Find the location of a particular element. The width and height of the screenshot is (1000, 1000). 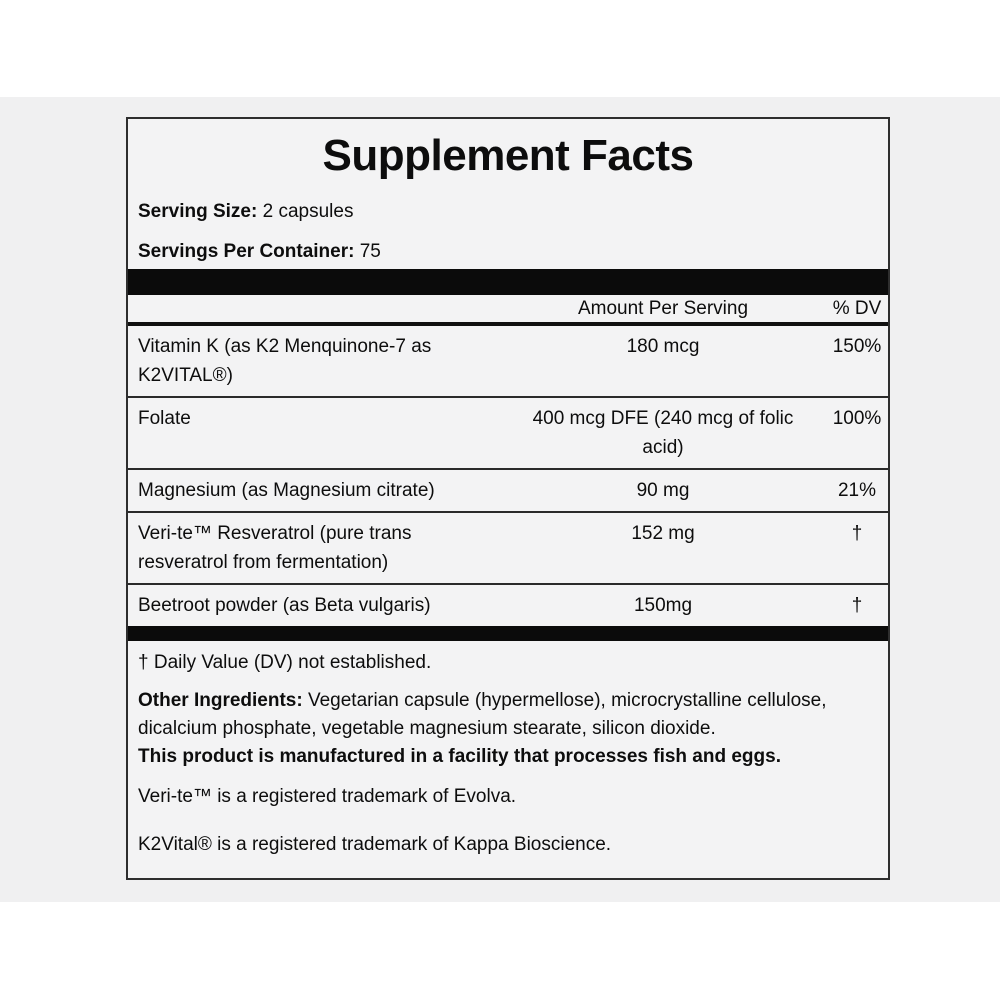

nutrient-dv: 150% is located at coordinates (857, 346).